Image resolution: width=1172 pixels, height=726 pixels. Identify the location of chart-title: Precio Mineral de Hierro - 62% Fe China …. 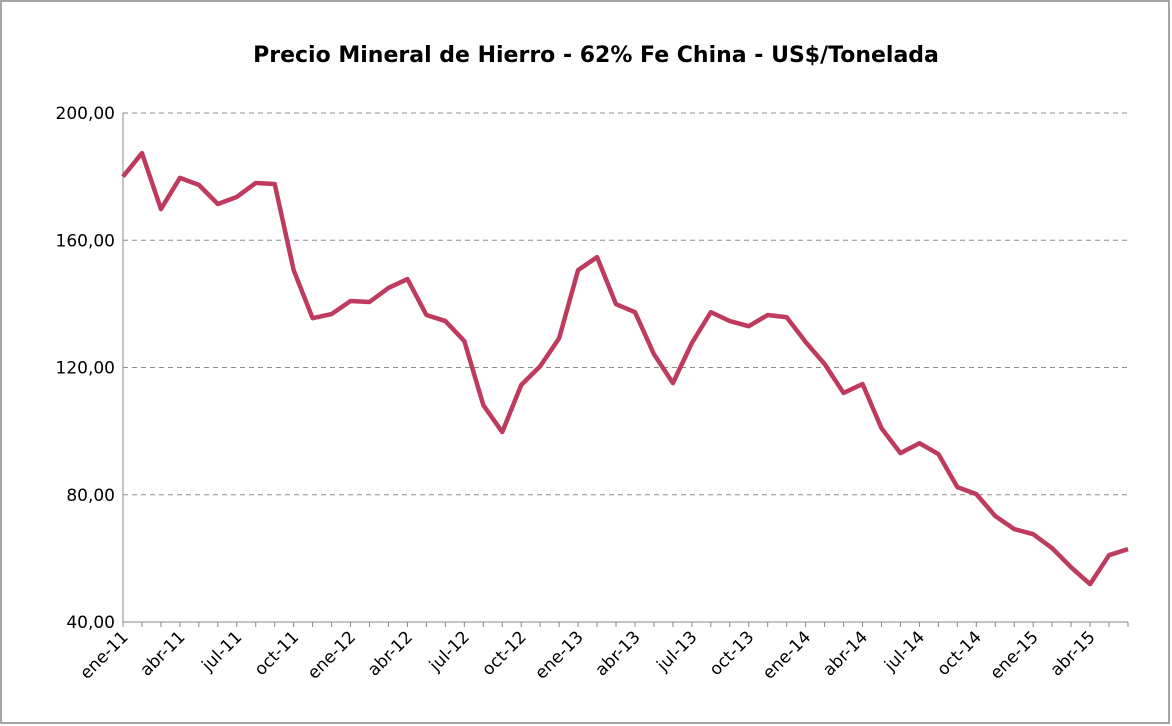
(596, 55).